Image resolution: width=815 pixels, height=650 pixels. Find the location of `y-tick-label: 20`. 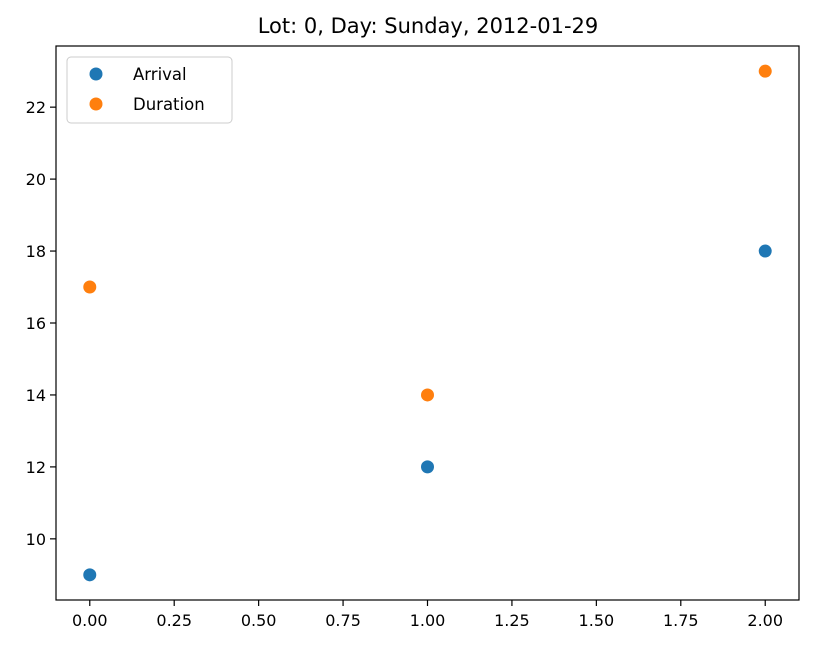

y-tick-label: 20 is located at coordinates (36, 179).